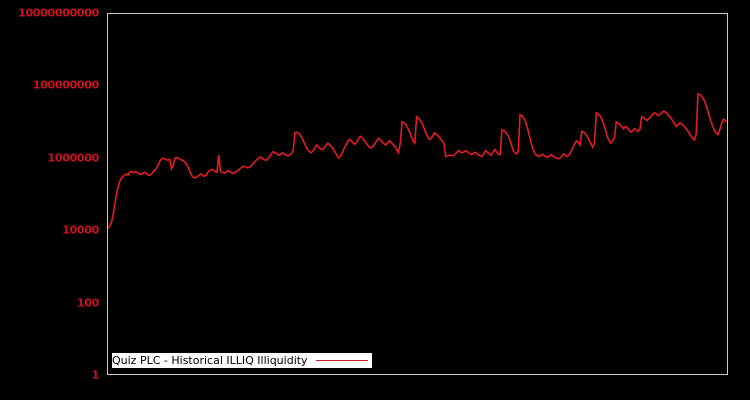 The height and width of the screenshot is (400, 750). Describe the element at coordinates (53, 200) in the screenshot. I see `y-axis: 10000000000 100000000 1000000 10000 100 1` at that location.